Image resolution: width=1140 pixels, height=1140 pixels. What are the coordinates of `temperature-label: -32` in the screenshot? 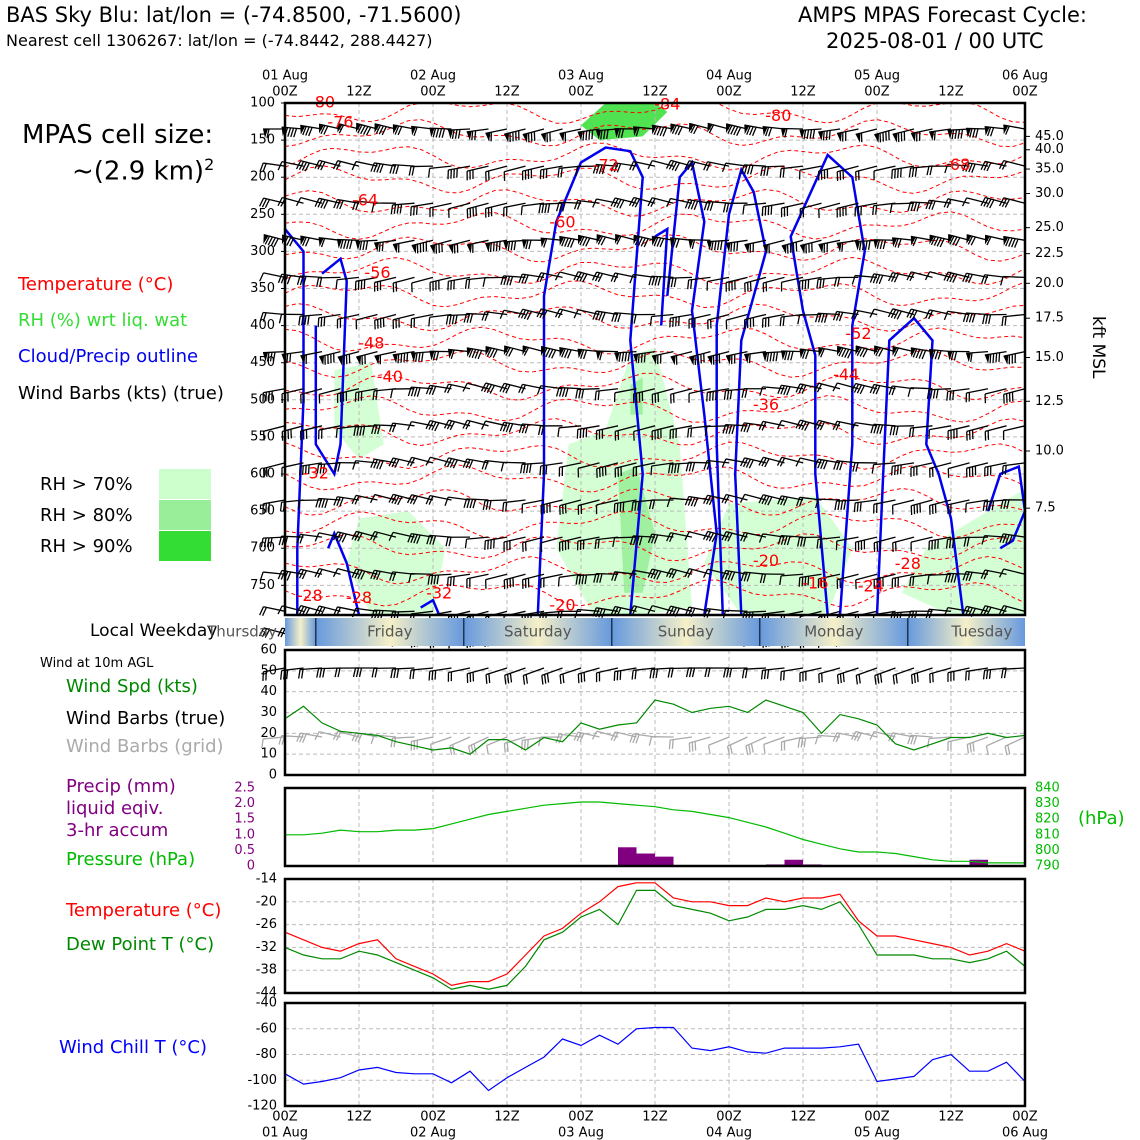 It's located at (439, 593).